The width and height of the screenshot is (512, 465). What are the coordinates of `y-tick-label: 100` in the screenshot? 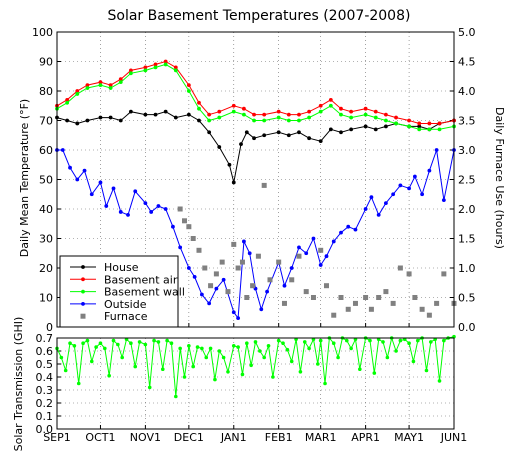 It's located at (42, 32).